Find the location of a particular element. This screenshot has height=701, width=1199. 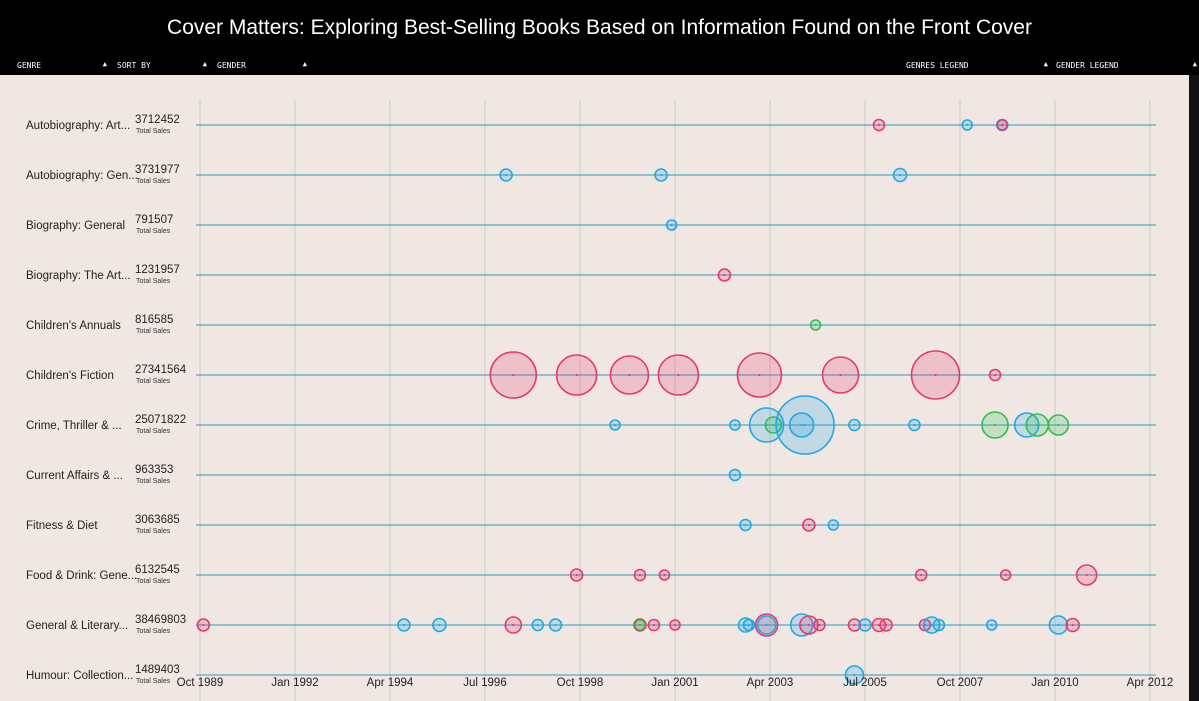

gender-legend-toggle: GENDER LEGEND ▲ is located at coordinates (1126, 65).